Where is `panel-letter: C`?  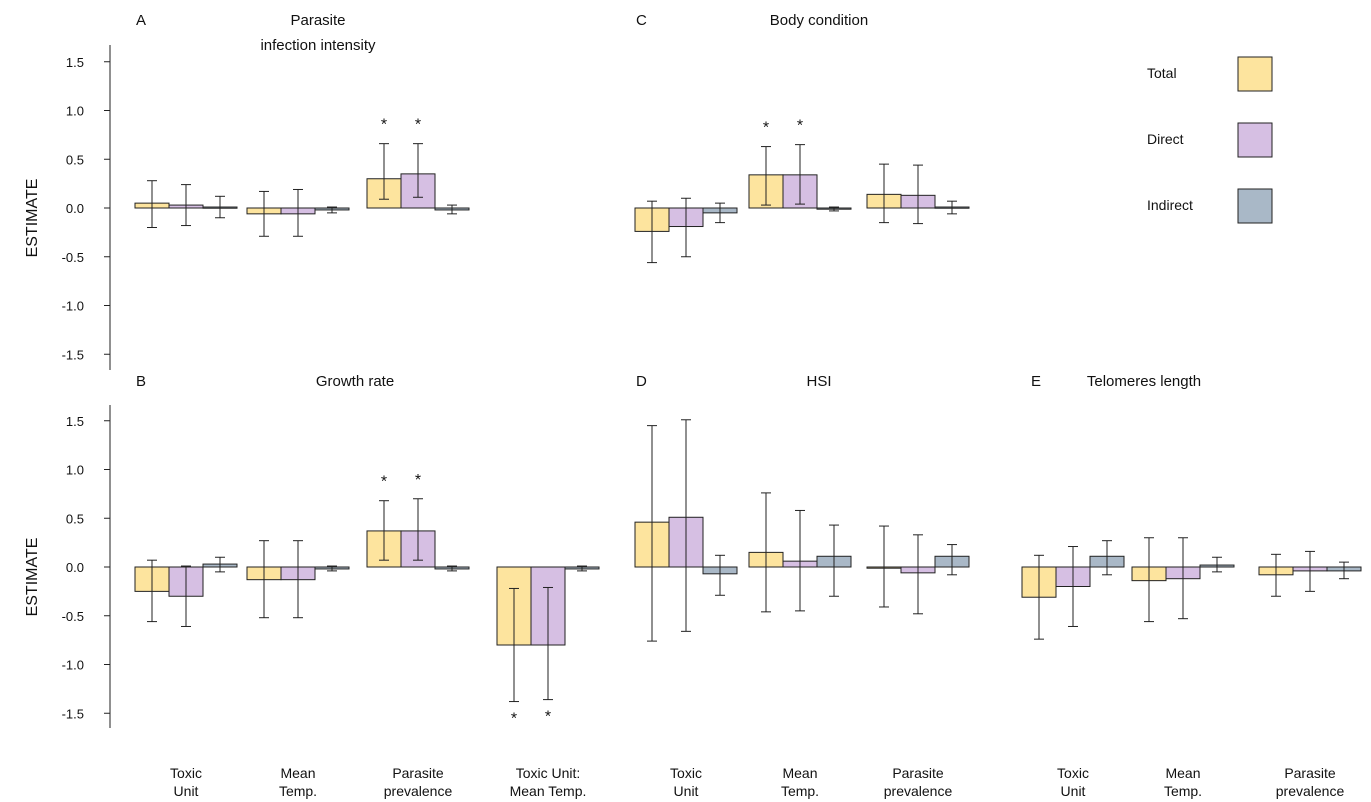
panel-letter: C is located at coordinates (641, 20).